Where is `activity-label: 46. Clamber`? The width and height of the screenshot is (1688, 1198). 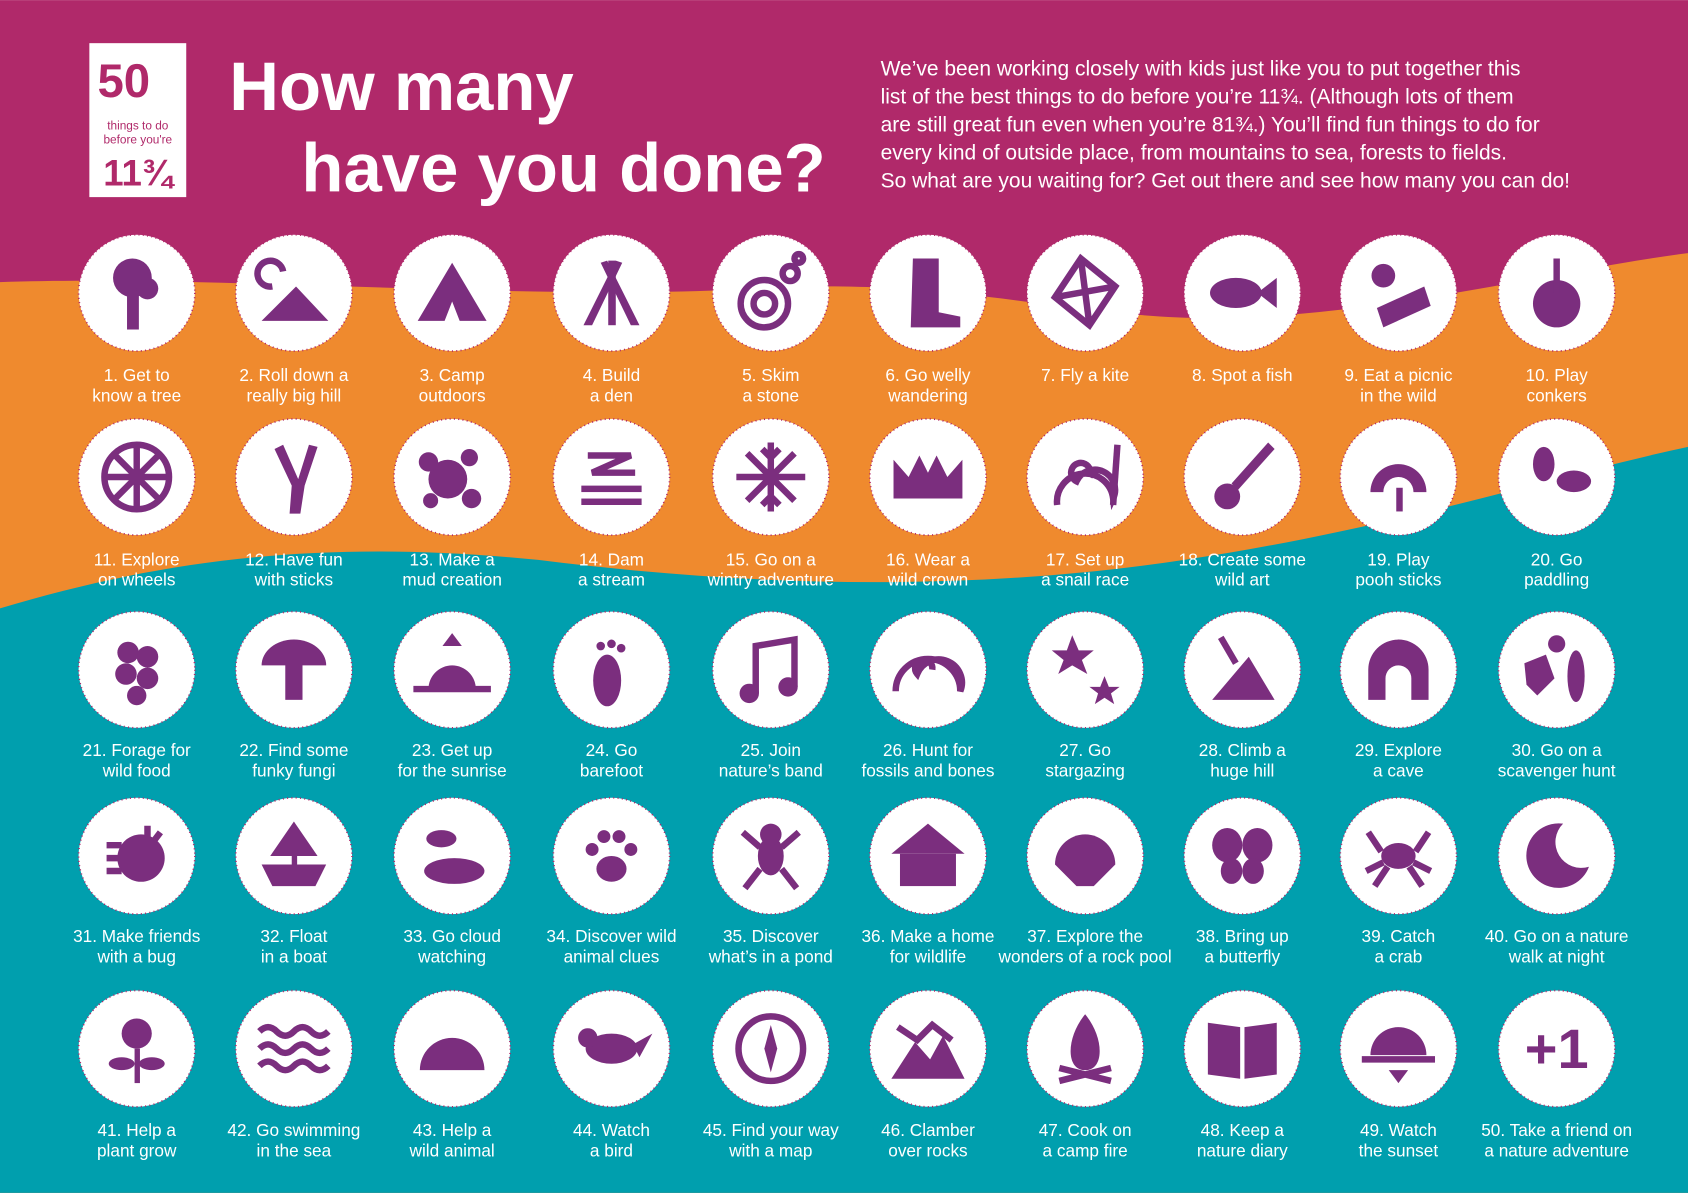
activity-label: 46. Clamber is located at coordinates (928, 1130).